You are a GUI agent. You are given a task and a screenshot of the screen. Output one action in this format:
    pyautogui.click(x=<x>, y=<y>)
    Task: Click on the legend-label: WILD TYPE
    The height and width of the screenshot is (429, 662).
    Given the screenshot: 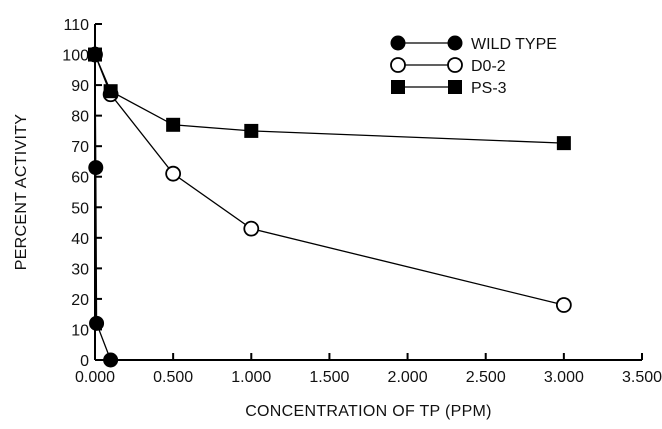 What is the action you would take?
    pyautogui.click(x=514, y=44)
    